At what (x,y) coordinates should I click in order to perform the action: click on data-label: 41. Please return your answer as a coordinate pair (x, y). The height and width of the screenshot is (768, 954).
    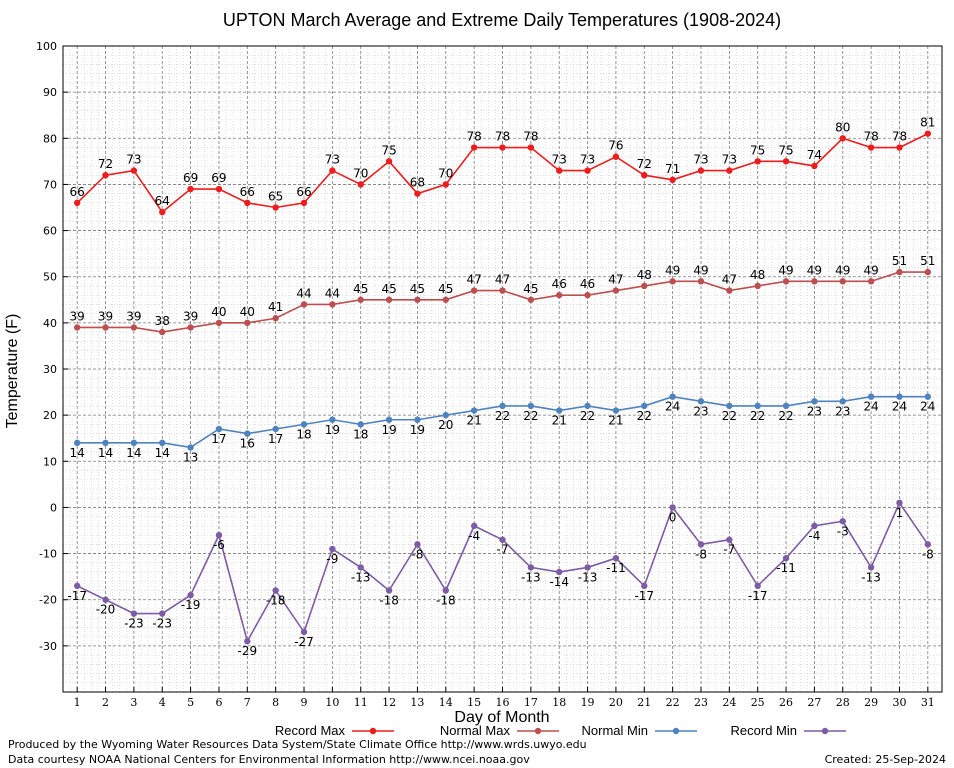
    Looking at the image, I should click on (275, 307).